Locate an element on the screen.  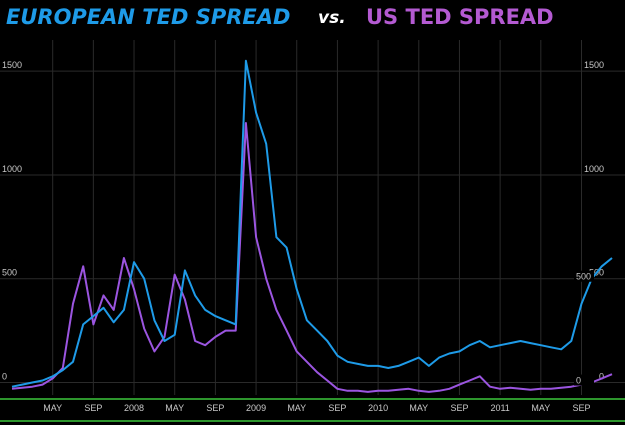
x-tick-label: 2009 is located at coordinates (256, 408).